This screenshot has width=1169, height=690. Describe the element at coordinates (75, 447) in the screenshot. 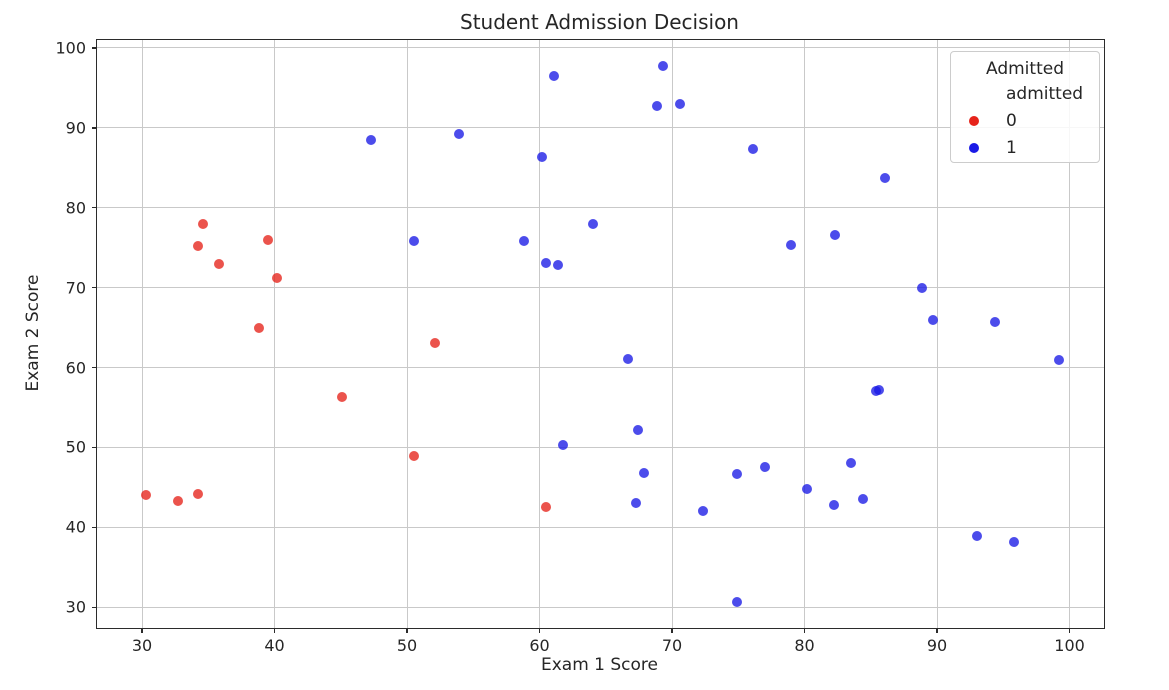

I see `y-tick-label: 50` at that location.